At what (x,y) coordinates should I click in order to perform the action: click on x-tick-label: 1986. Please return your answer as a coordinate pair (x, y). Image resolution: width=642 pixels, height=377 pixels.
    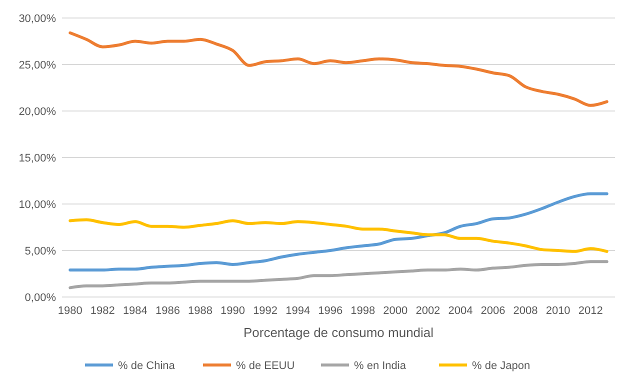
    Looking at the image, I should click on (167, 311).